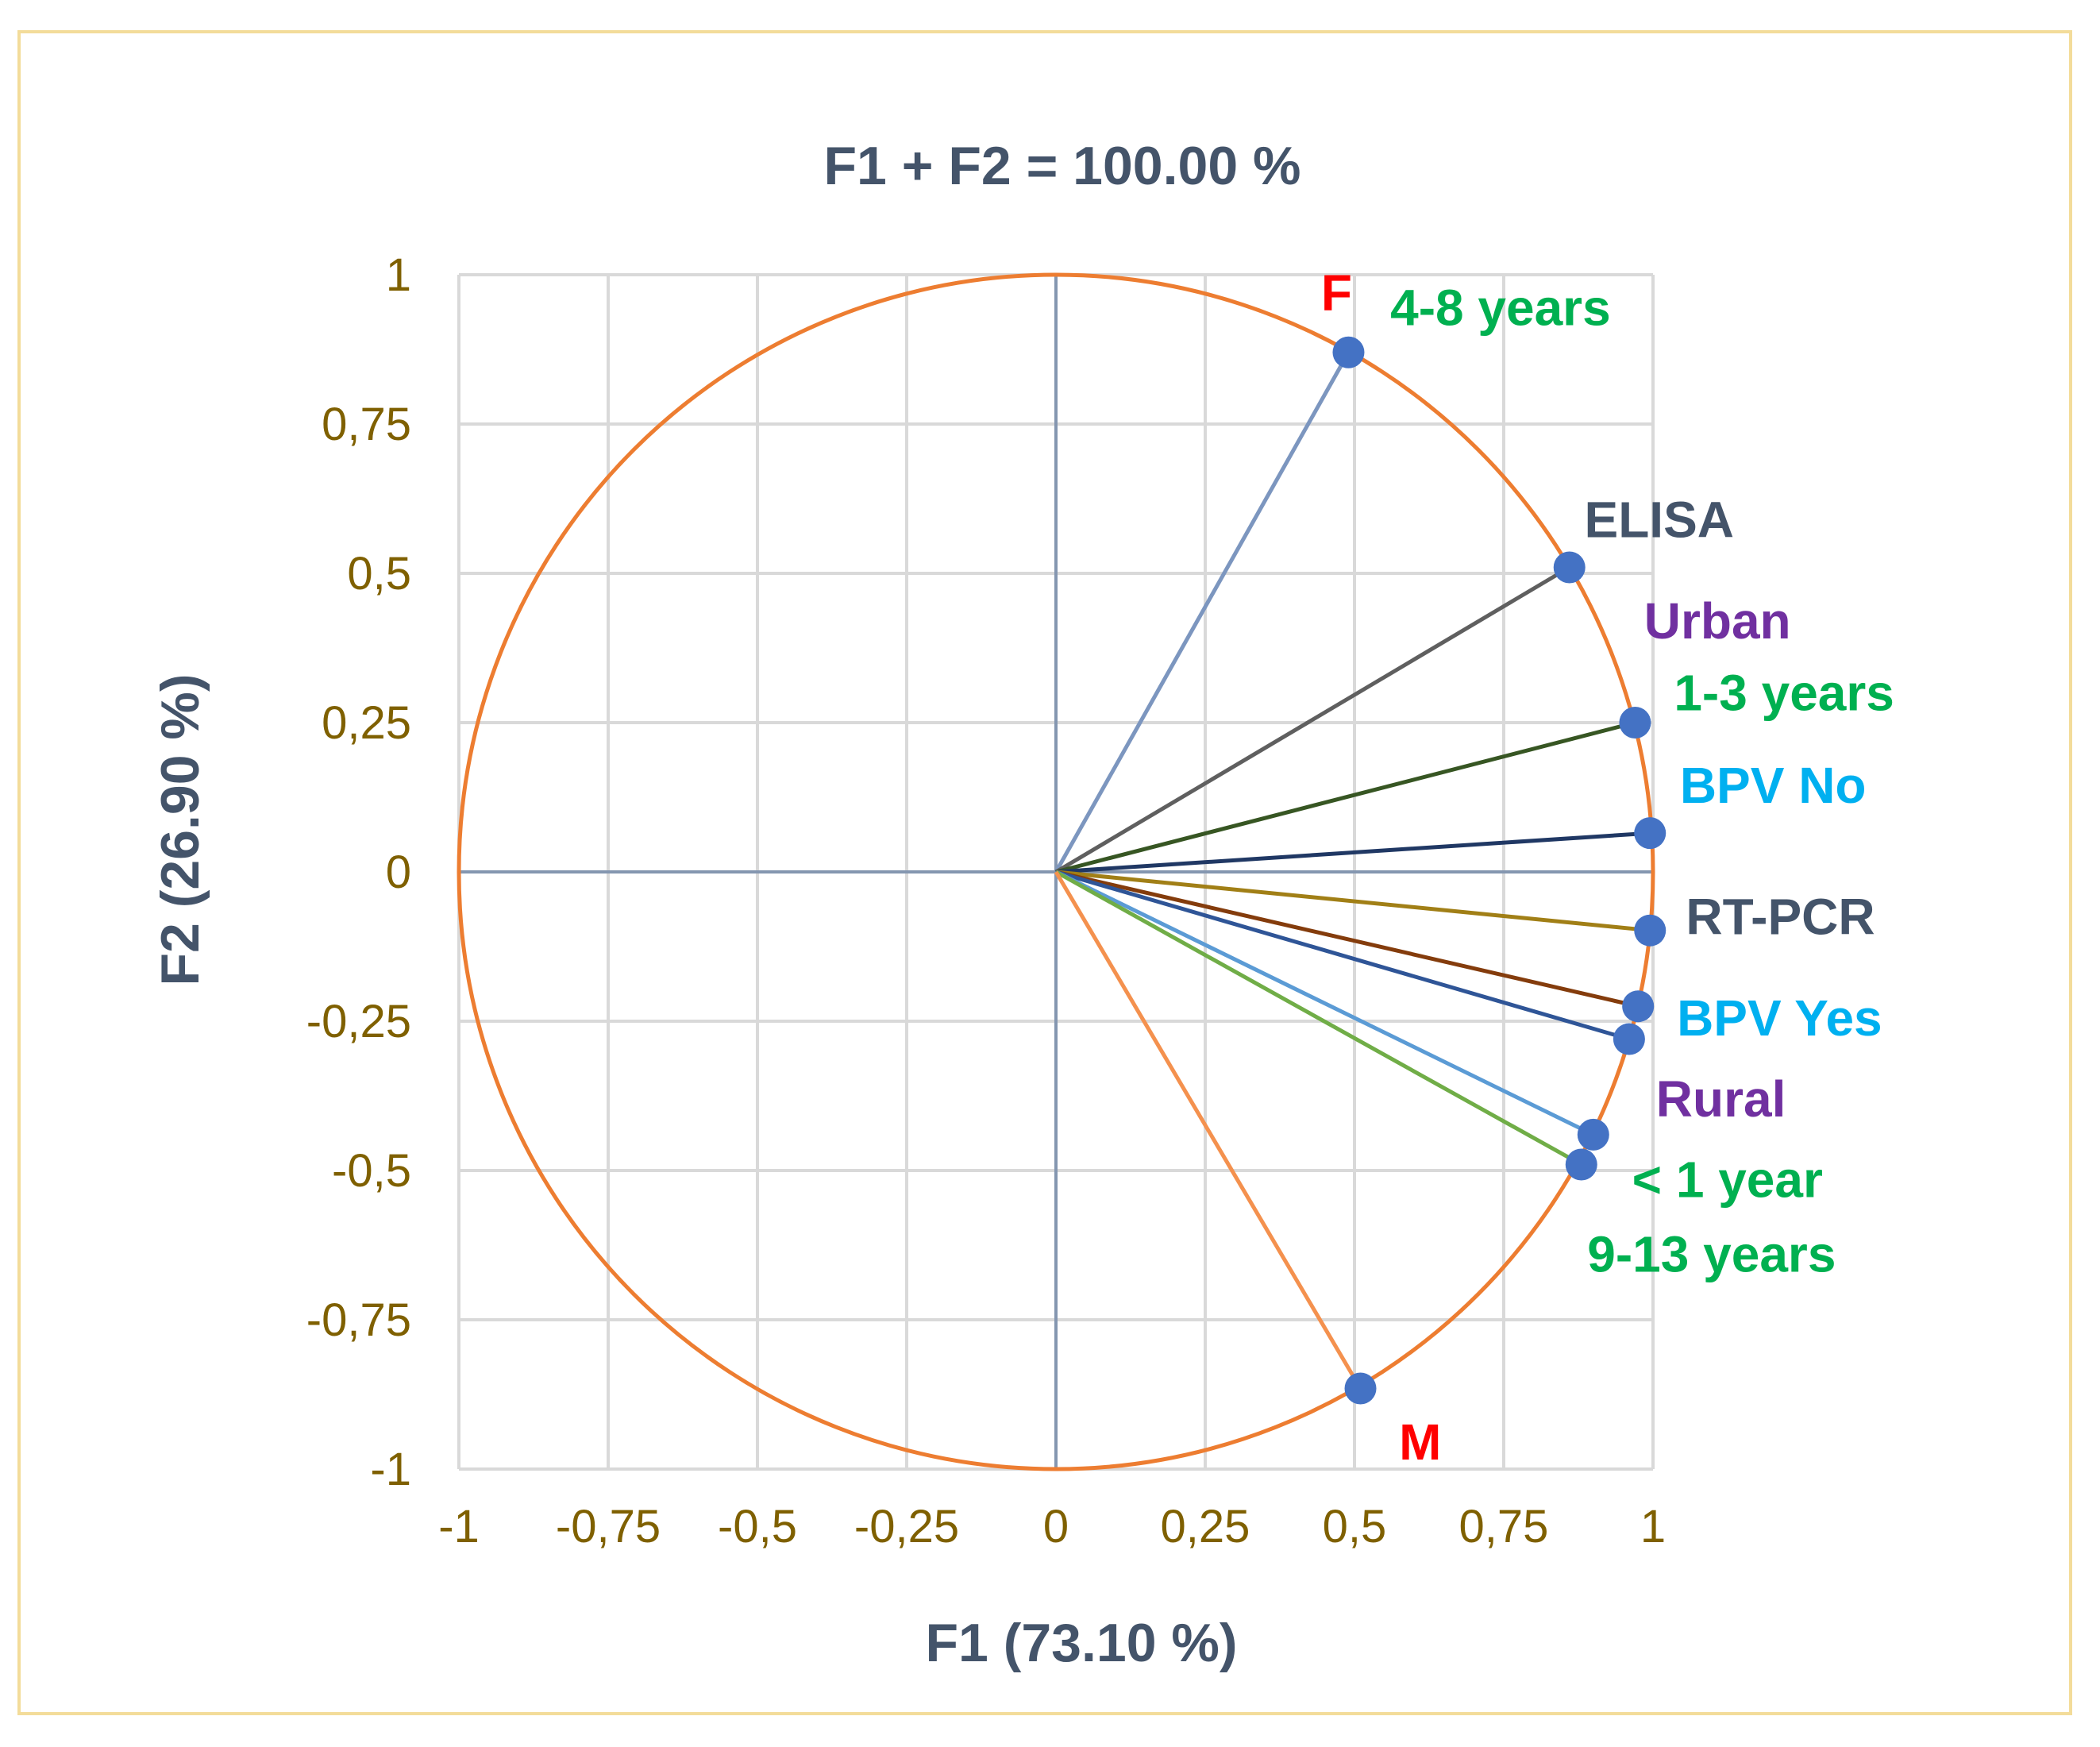 Image resolution: width=2100 pixels, height=1747 pixels. I want to click on y-tick-label: -0,5, so click(371, 1171).